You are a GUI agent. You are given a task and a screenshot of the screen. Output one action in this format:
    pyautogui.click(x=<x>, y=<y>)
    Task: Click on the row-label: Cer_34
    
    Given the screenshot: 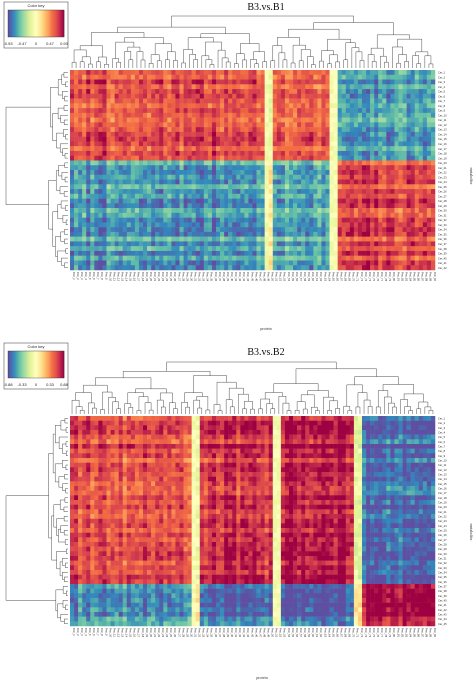 What is the action you would take?
    pyautogui.click(x=442, y=230)
    